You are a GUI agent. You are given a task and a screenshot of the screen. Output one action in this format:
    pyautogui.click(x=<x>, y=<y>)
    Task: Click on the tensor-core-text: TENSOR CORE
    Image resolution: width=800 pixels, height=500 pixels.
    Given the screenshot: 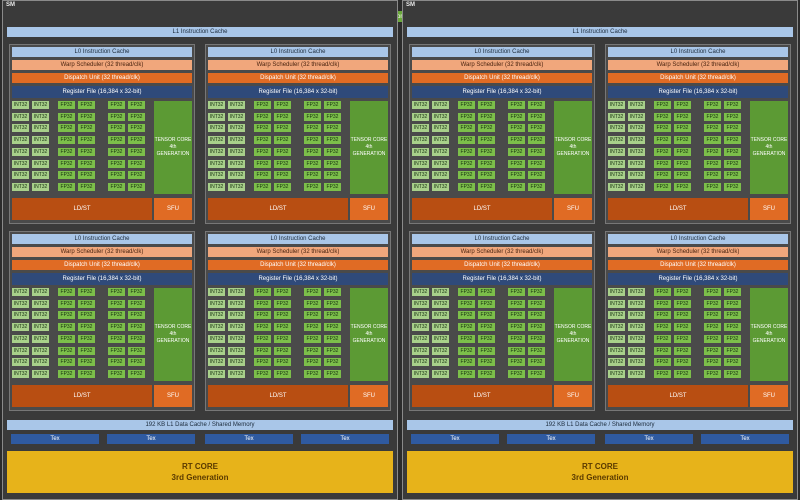 What is the action you would take?
    pyautogui.click(x=173, y=140)
    